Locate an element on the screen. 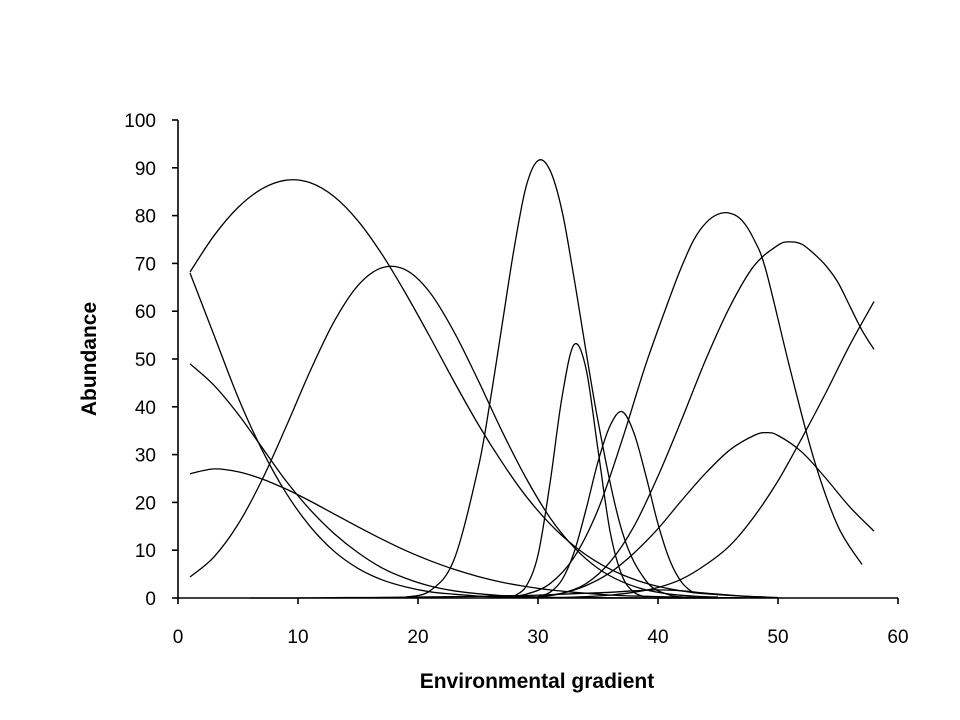 Image resolution: width=960 pixels, height=720 pixels. y-tick-label: 30 is located at coordinates (145, 456).